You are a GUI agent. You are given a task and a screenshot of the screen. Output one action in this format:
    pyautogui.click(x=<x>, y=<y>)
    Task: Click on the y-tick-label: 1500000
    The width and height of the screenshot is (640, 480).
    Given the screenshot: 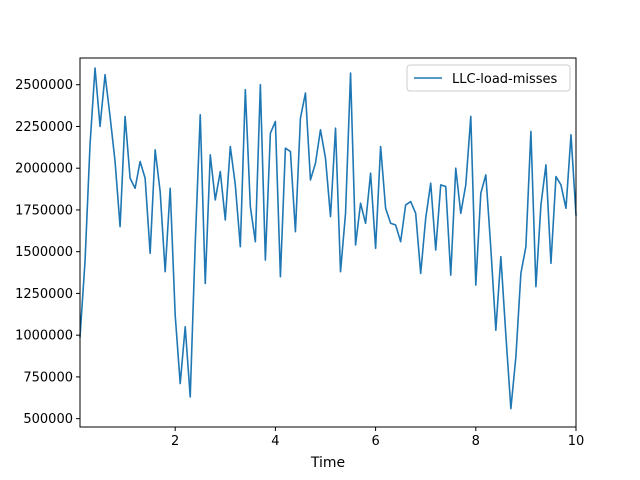 What is the action you would take?
    pyautogui.click(x=44, y=252)
    